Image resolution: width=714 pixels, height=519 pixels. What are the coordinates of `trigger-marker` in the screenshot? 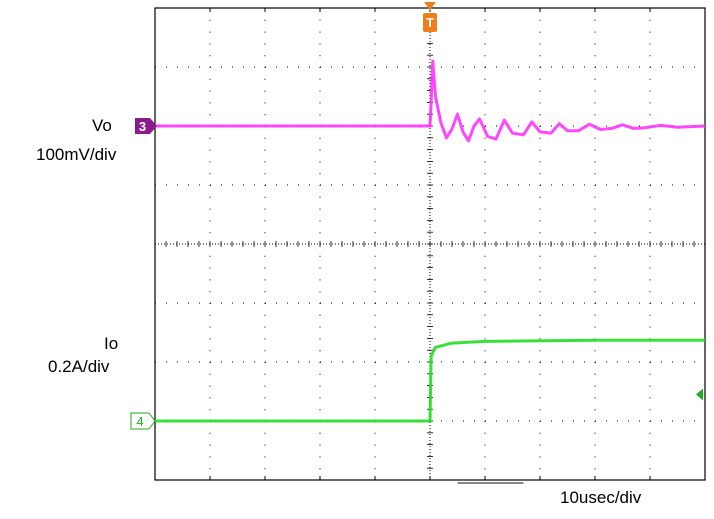 It's located at (430, 22).